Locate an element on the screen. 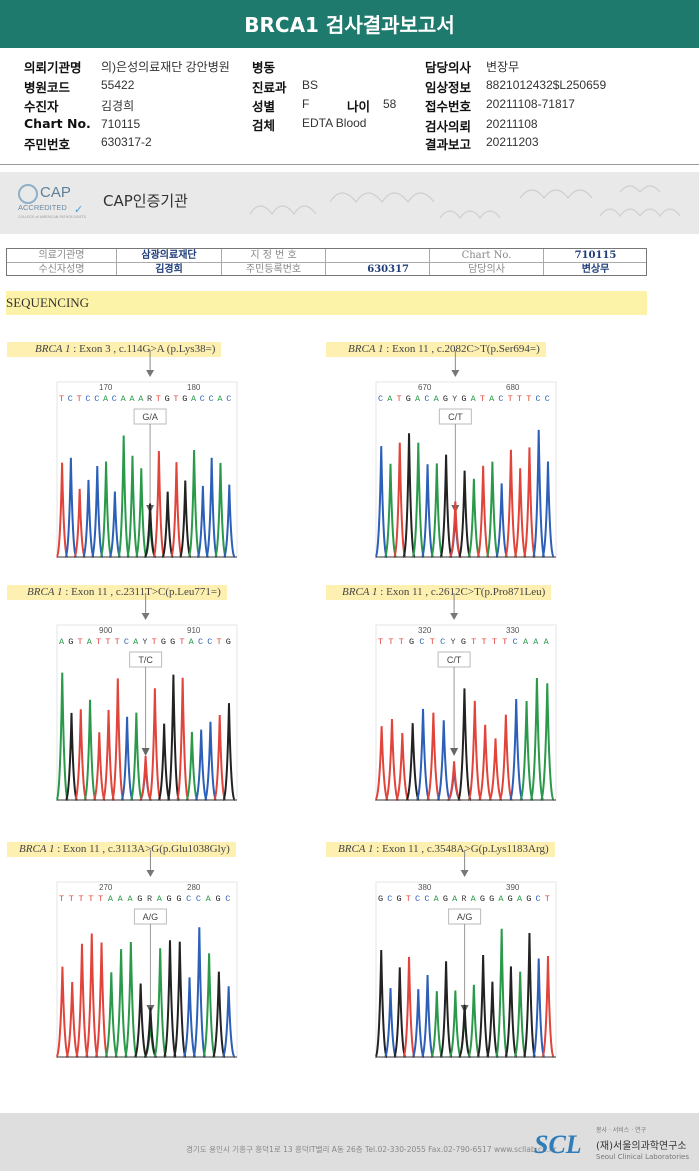 The height and width of the screenshot is (1171, 699). position-label: 280 is located at coordinates (194, 887).